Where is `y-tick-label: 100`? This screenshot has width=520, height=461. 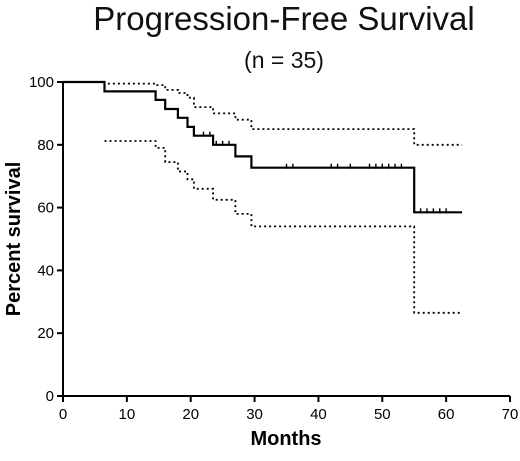
y-tick-label: 100 is located at coordinates (41, 82).